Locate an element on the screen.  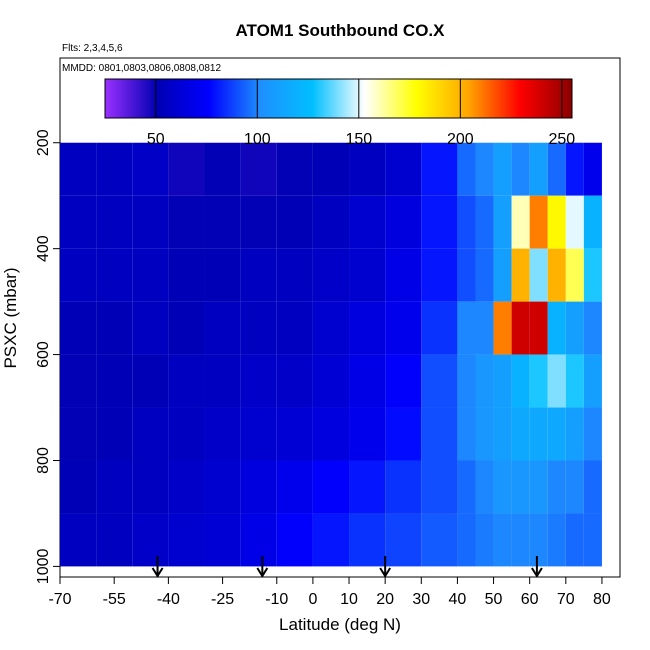
x-tick-label: 70 is located at coordinates (566, 599).